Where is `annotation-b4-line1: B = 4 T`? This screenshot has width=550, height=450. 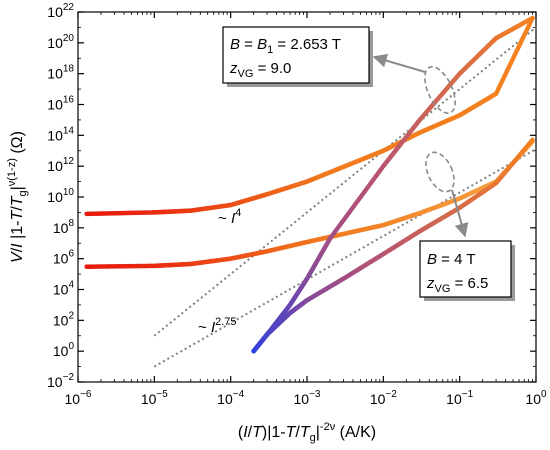 annotation-b4-line1: B = 4 T is located at coordinates (451, 259).